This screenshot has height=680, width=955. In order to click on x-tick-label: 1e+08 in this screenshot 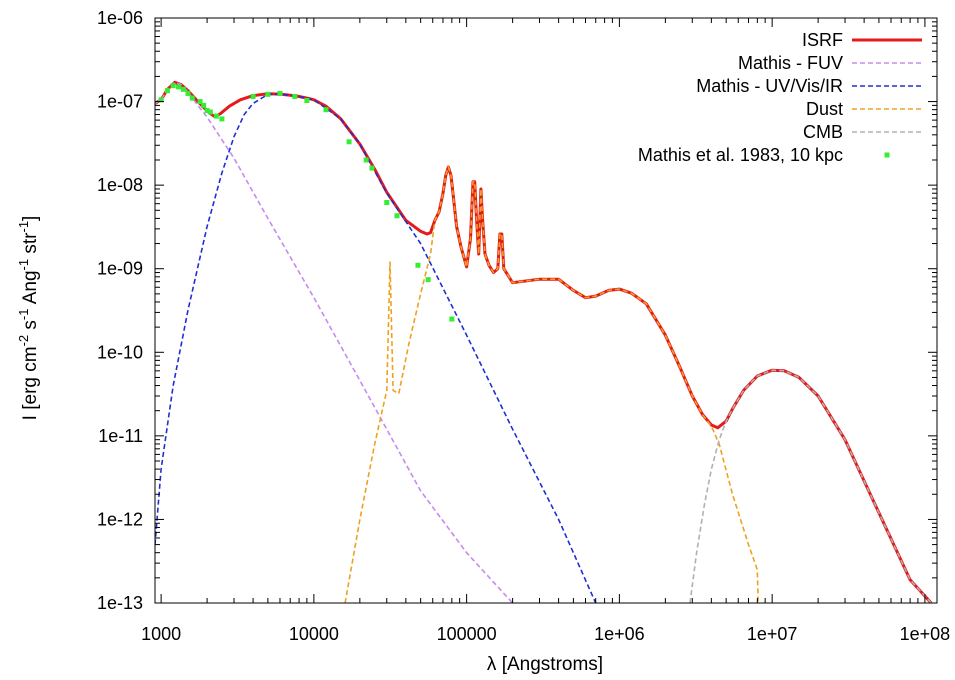, I will do `click(925, 634)`.